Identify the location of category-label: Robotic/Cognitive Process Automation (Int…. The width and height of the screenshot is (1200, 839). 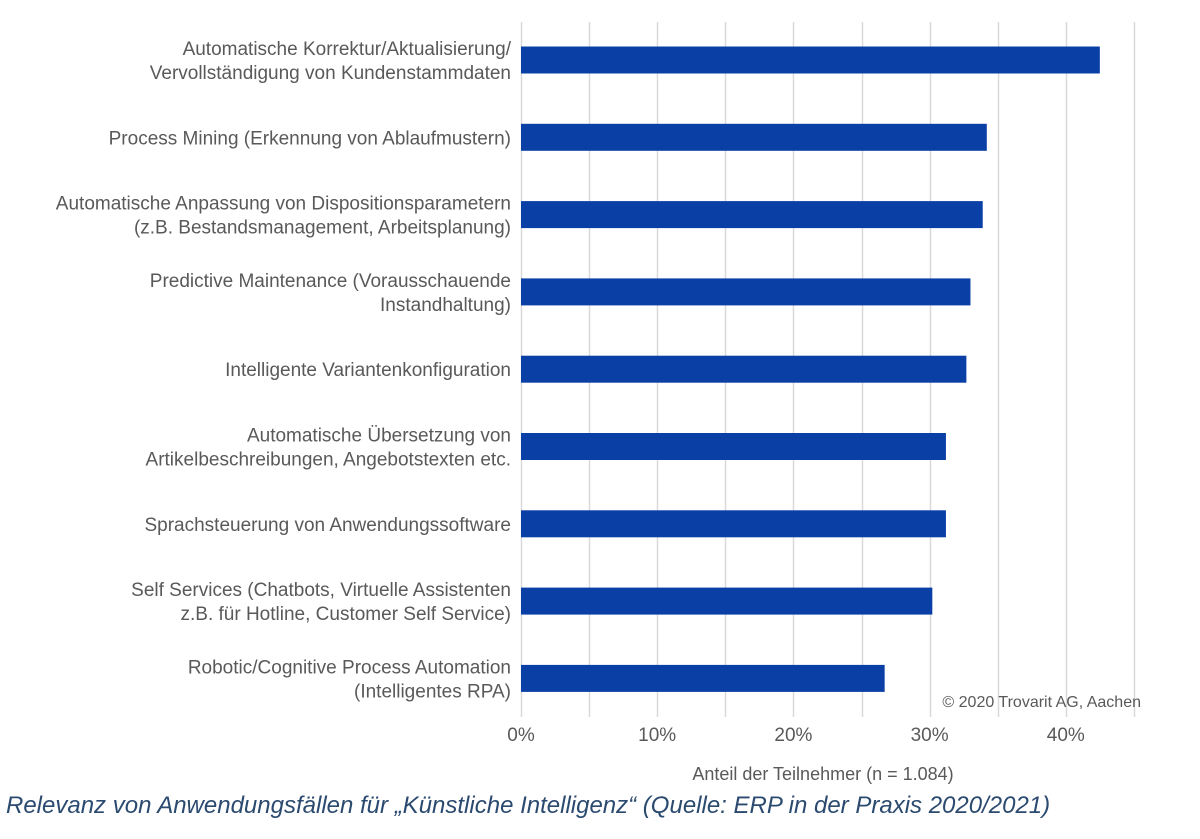
(349, 679).